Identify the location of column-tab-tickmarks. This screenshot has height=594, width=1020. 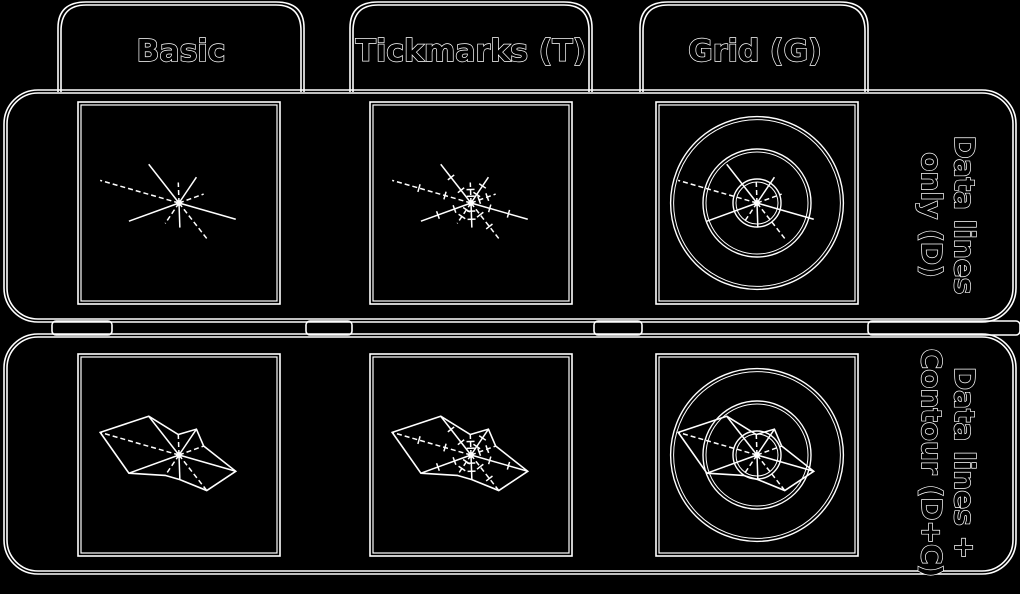
(471, 46).